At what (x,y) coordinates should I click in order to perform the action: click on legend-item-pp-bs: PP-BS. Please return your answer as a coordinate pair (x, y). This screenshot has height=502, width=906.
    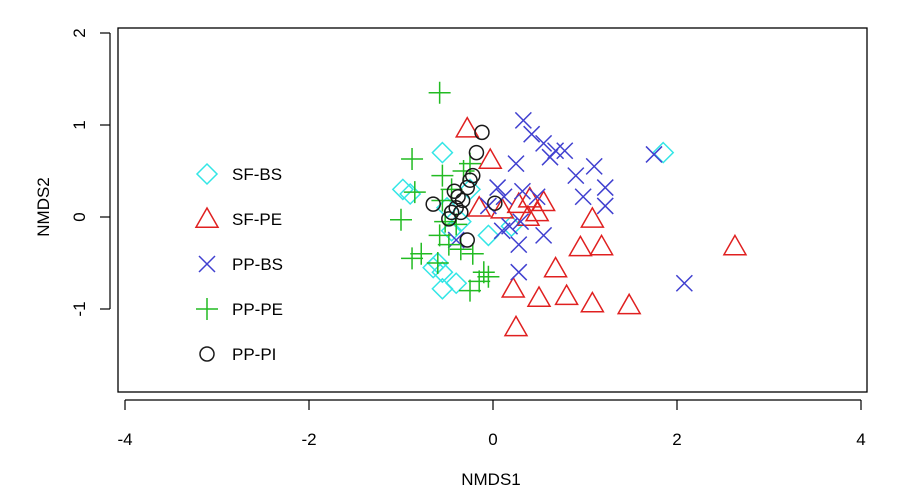
    Looking at the image, I should click on (240, 264).